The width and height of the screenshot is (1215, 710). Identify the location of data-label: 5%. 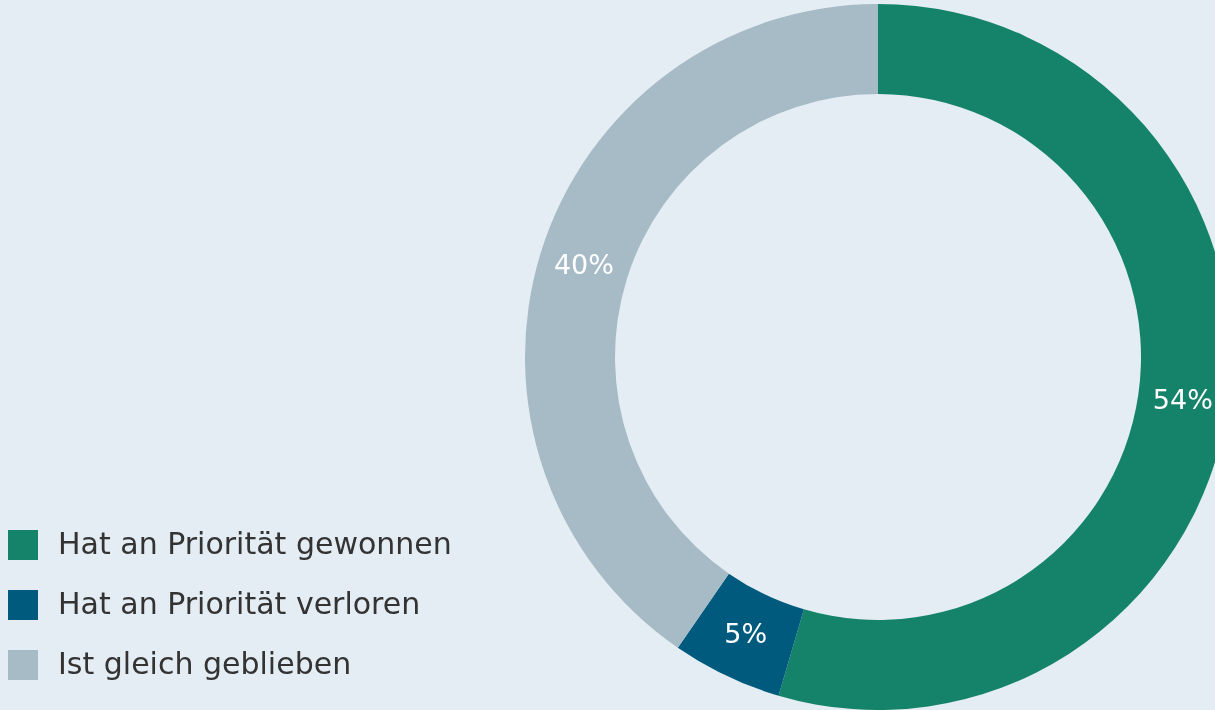
(746, 634).